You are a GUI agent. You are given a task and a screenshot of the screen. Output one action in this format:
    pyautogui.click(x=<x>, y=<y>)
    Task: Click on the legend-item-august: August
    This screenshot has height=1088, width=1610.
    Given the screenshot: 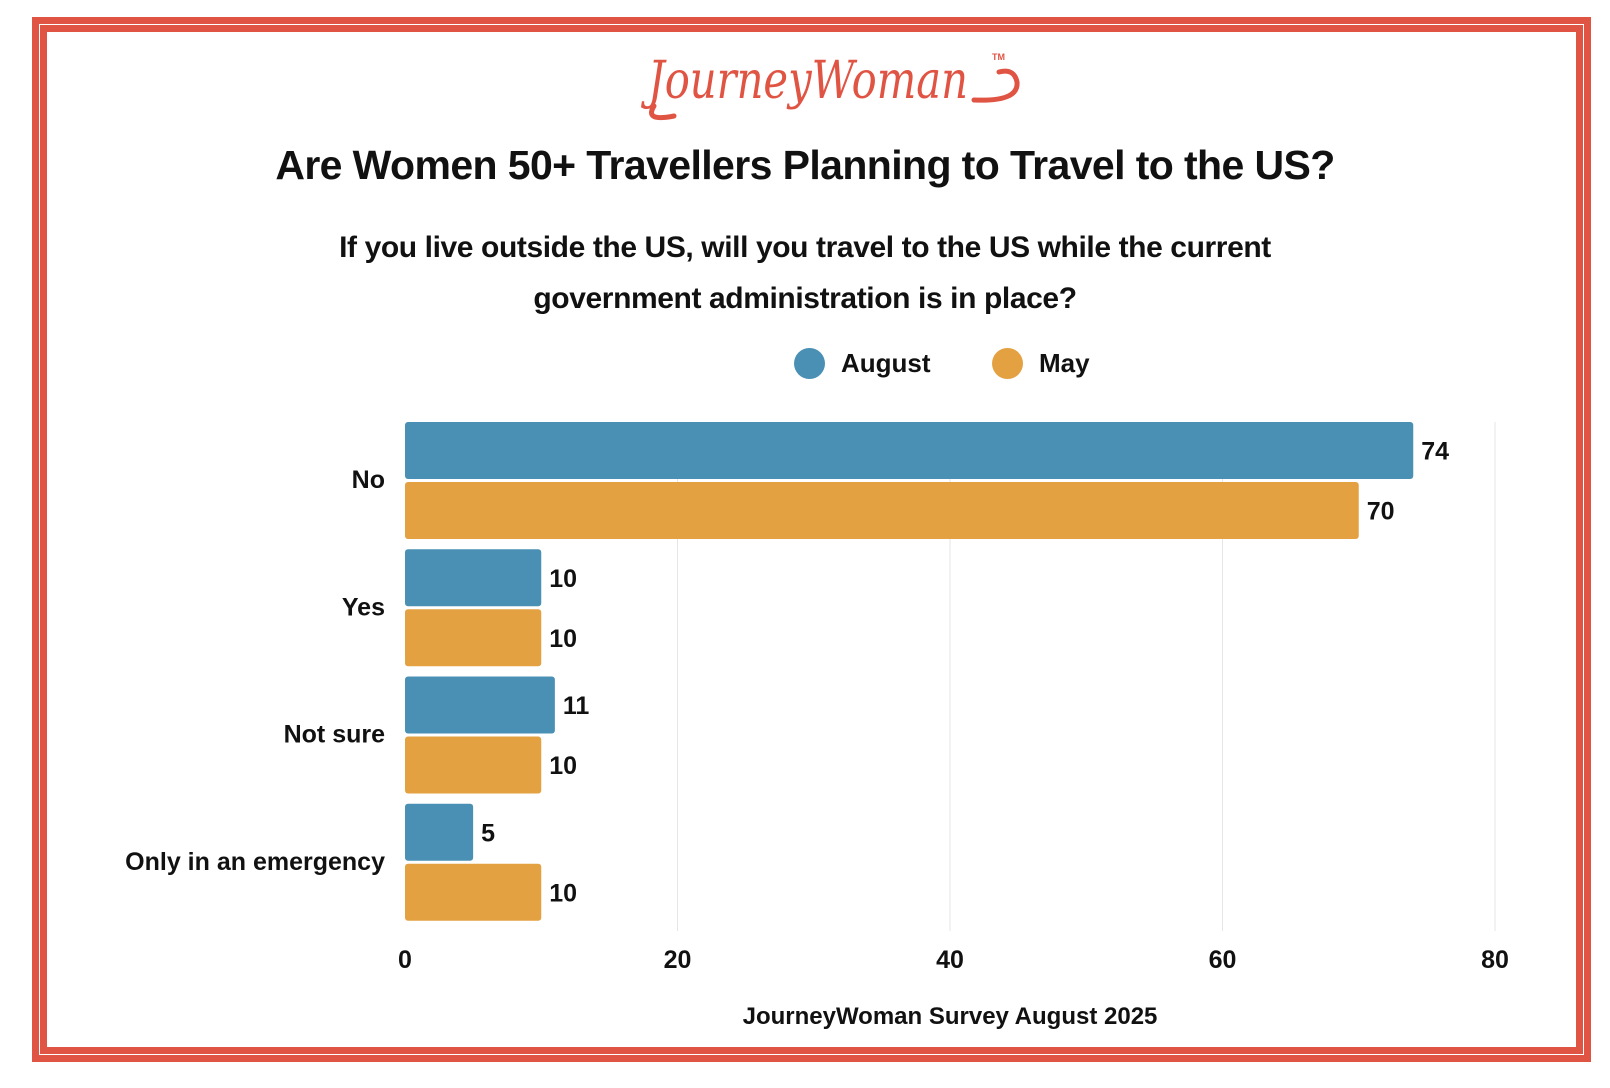 What is the action you would take?
    pyautogui.click(x=862, y=363)
    